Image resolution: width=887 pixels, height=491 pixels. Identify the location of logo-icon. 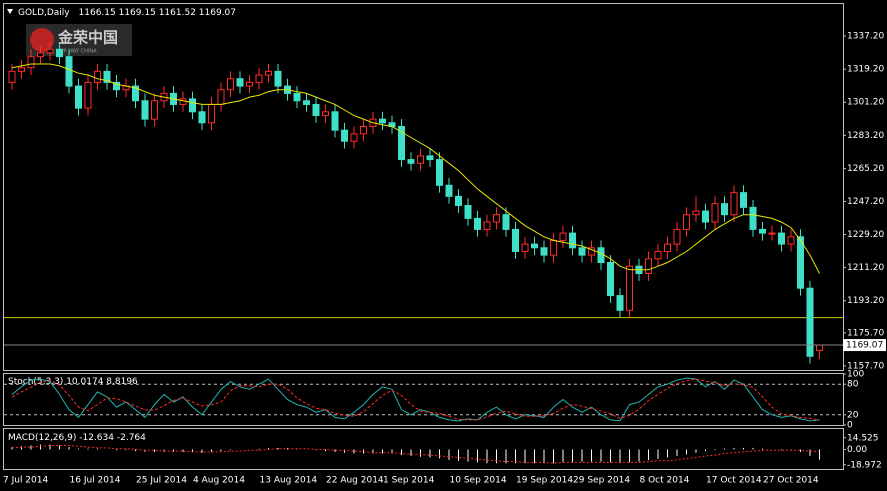
(42, 40).